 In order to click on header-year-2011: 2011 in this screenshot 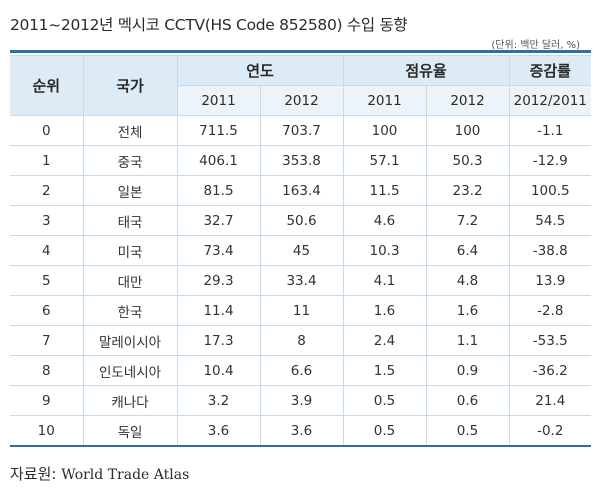, I will do `click(219, 100)`.